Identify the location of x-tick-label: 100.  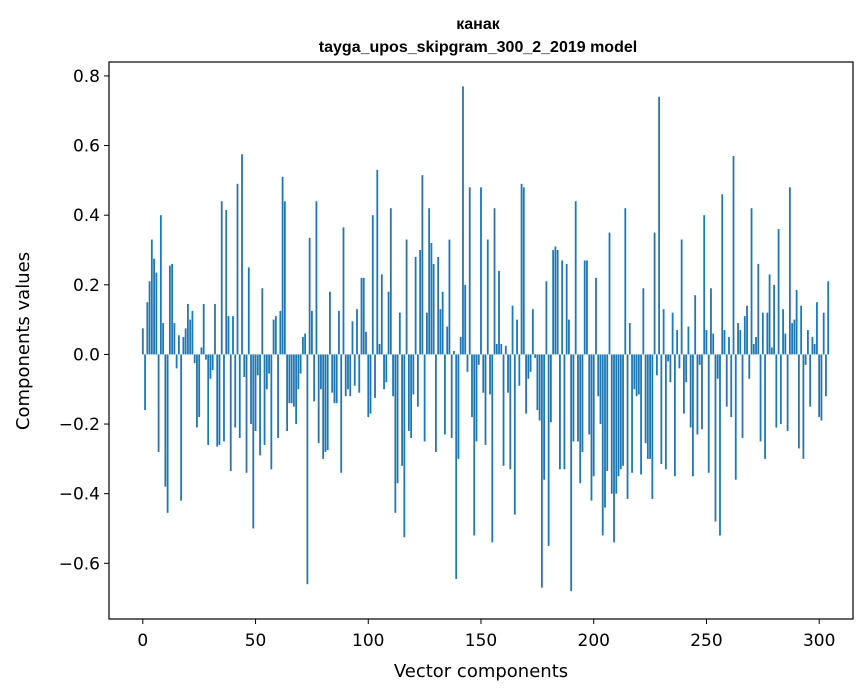
(368, 641).